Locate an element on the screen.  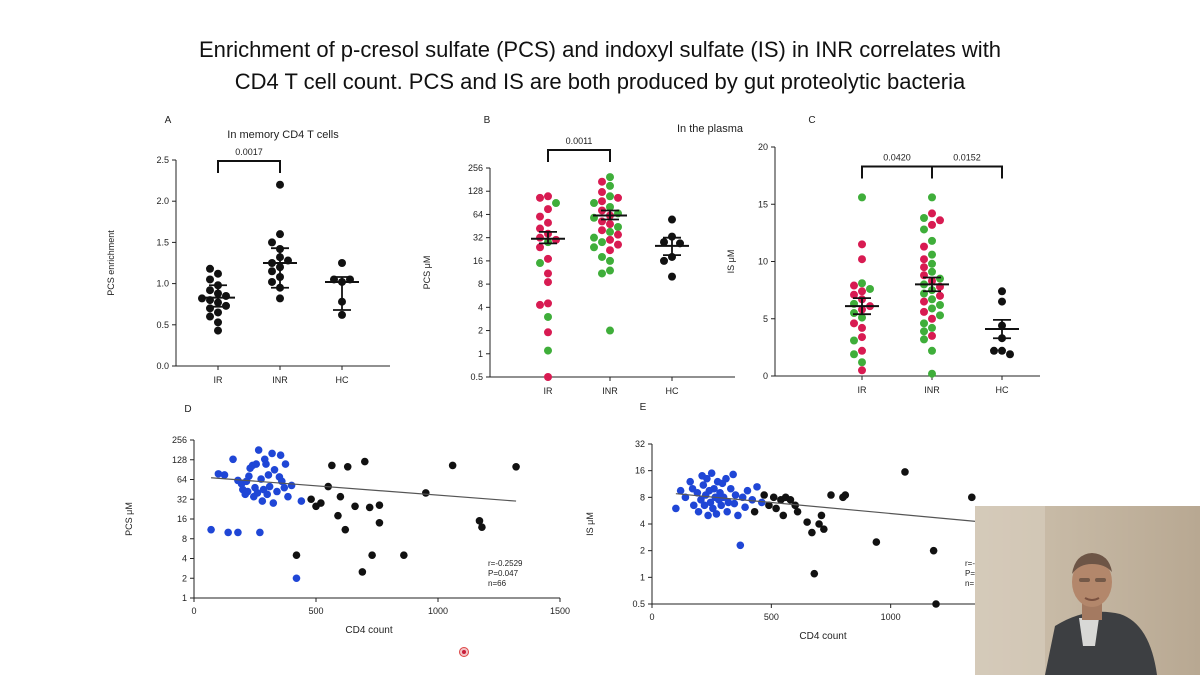
panel-b-p-value: 0.0011 is located at coordinates (579, 141).